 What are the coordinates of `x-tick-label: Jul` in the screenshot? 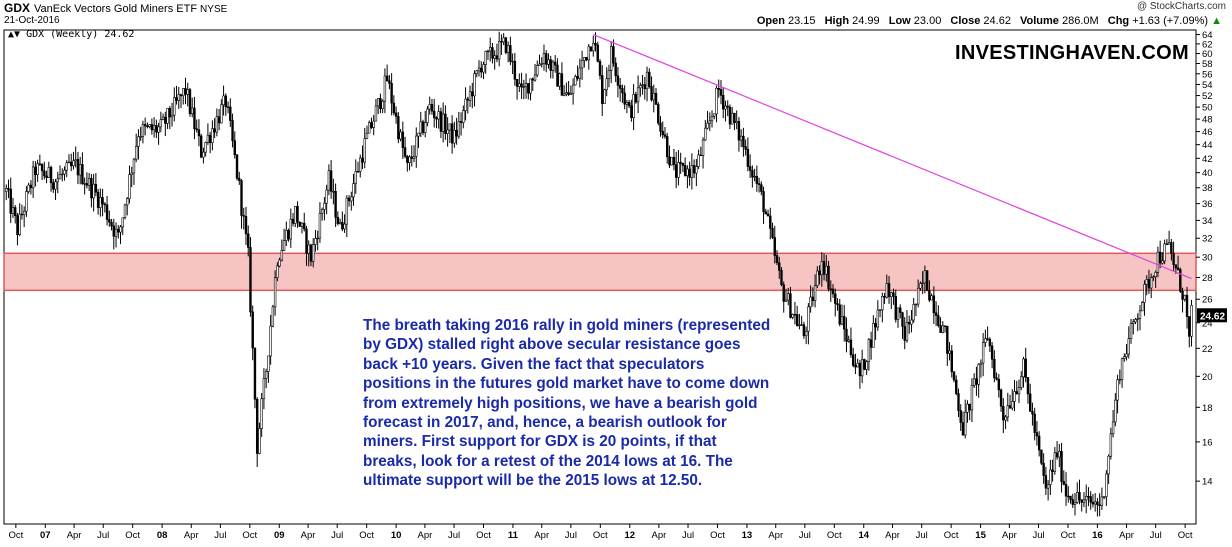 It's located at (688, 535).